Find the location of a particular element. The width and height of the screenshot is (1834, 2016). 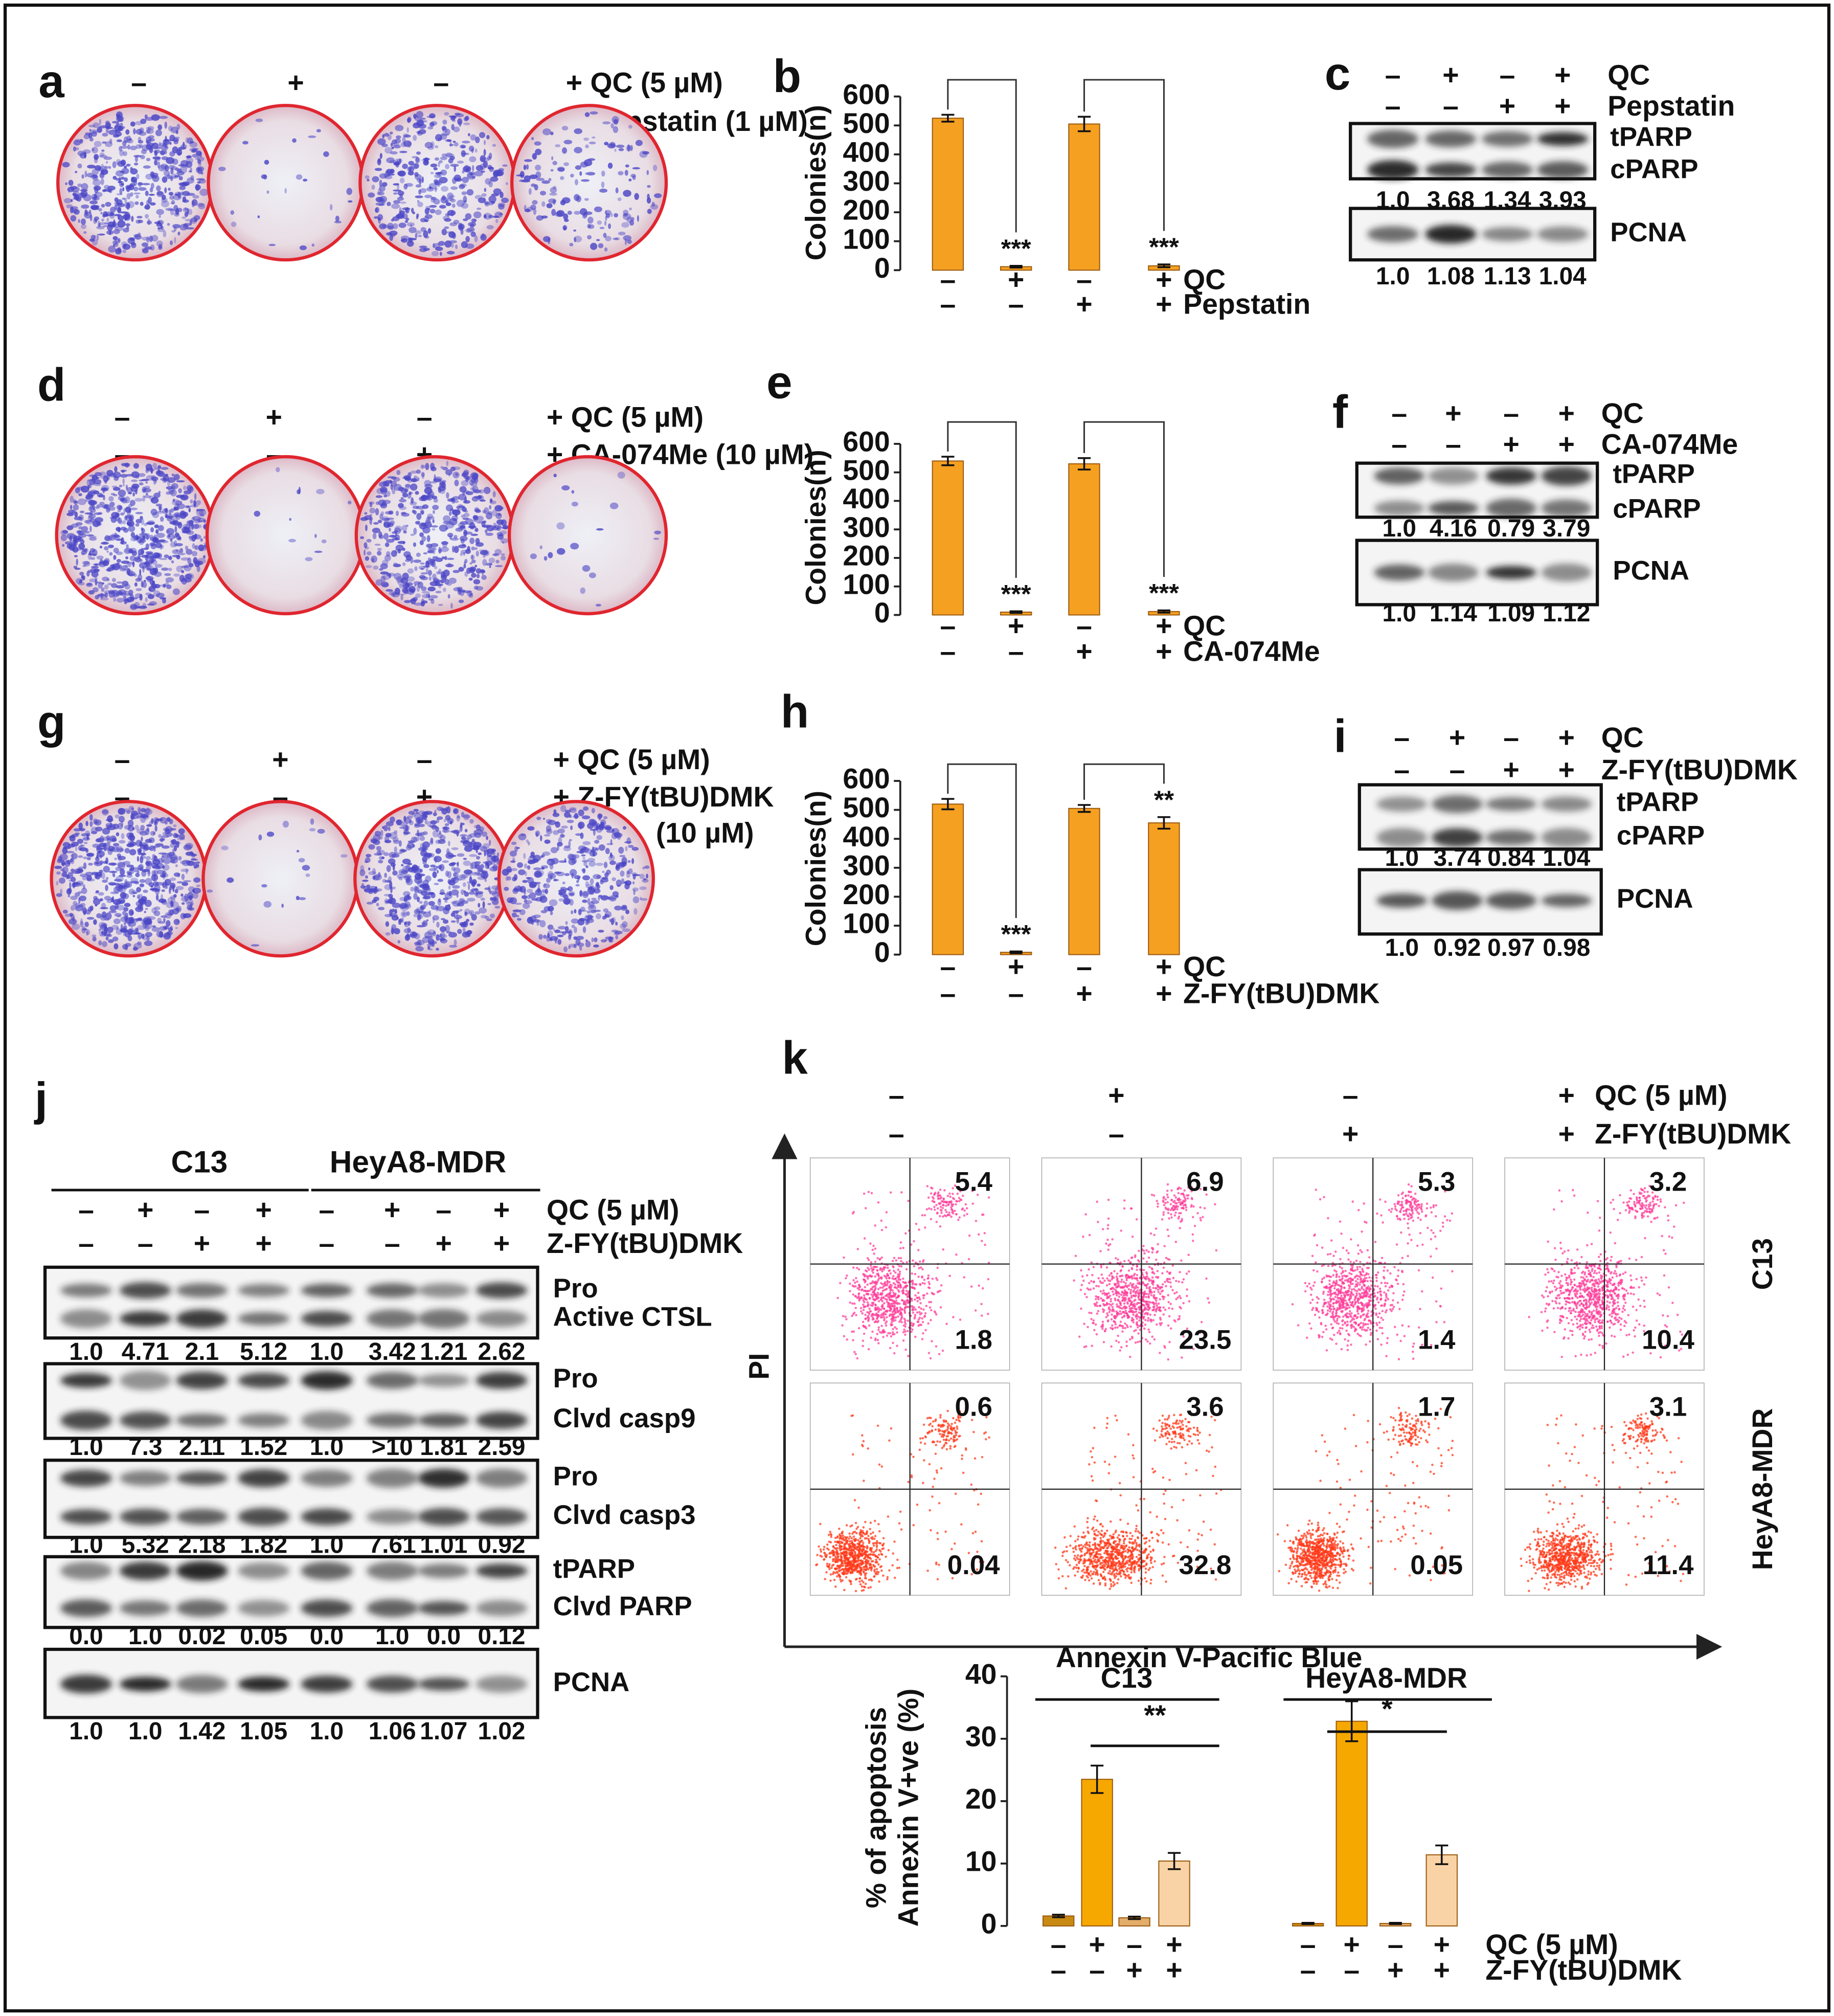

blot is located at coordinates (291, 1592).